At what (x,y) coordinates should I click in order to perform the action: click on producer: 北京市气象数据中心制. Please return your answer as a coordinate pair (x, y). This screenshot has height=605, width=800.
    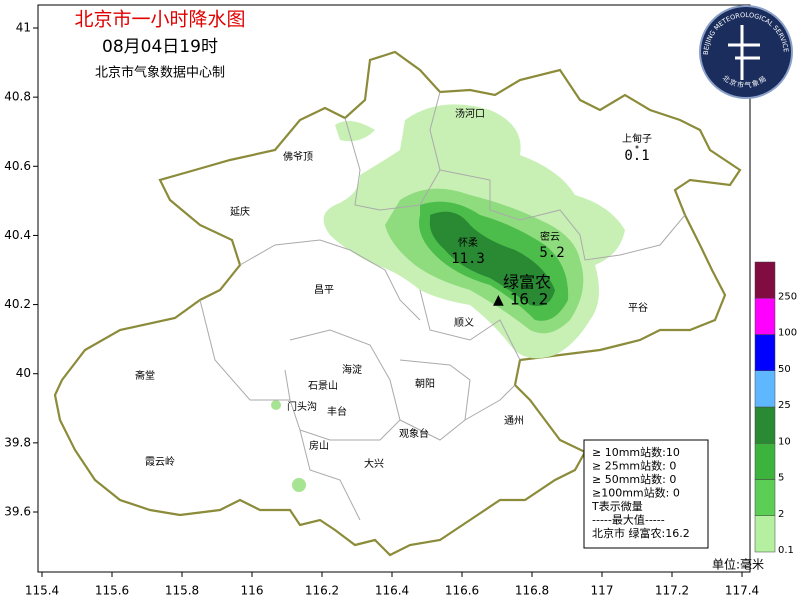
    Looking at the image, I should click on (160, 73).